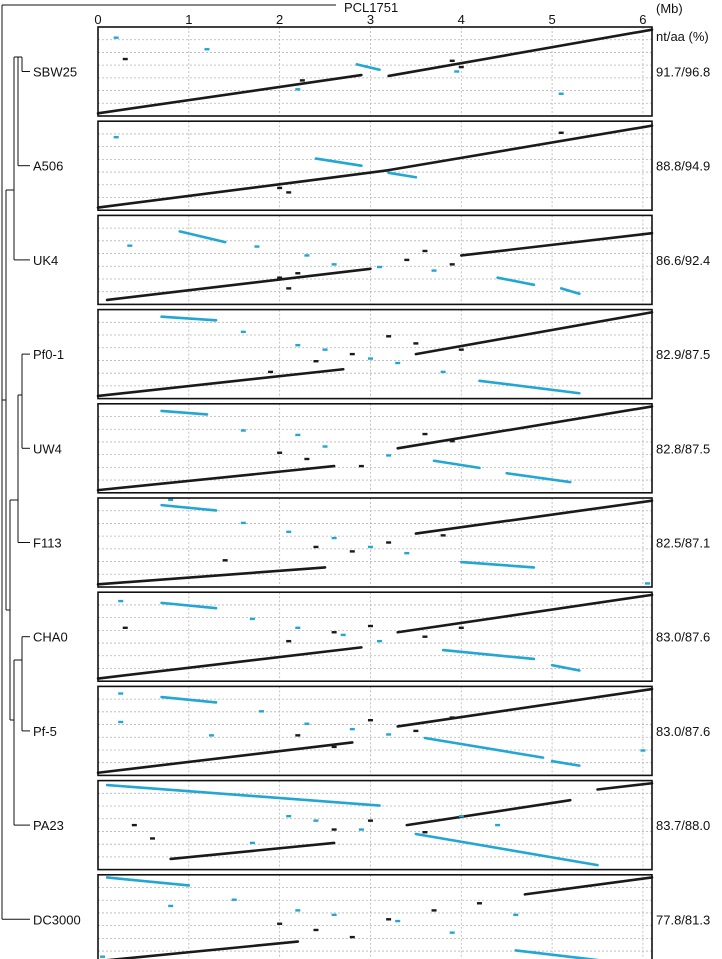  I want to click on identity-value: 77.8/81.3, so click(683, 919).